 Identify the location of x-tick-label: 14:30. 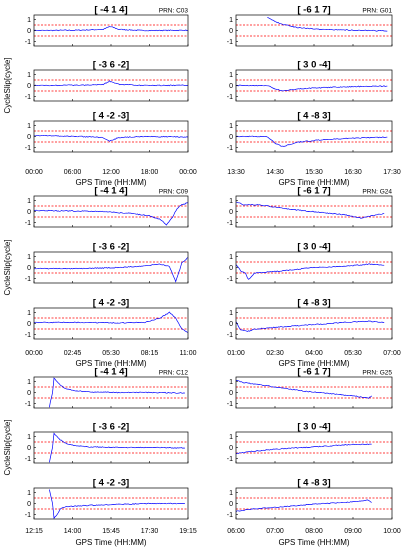
(275, 172).